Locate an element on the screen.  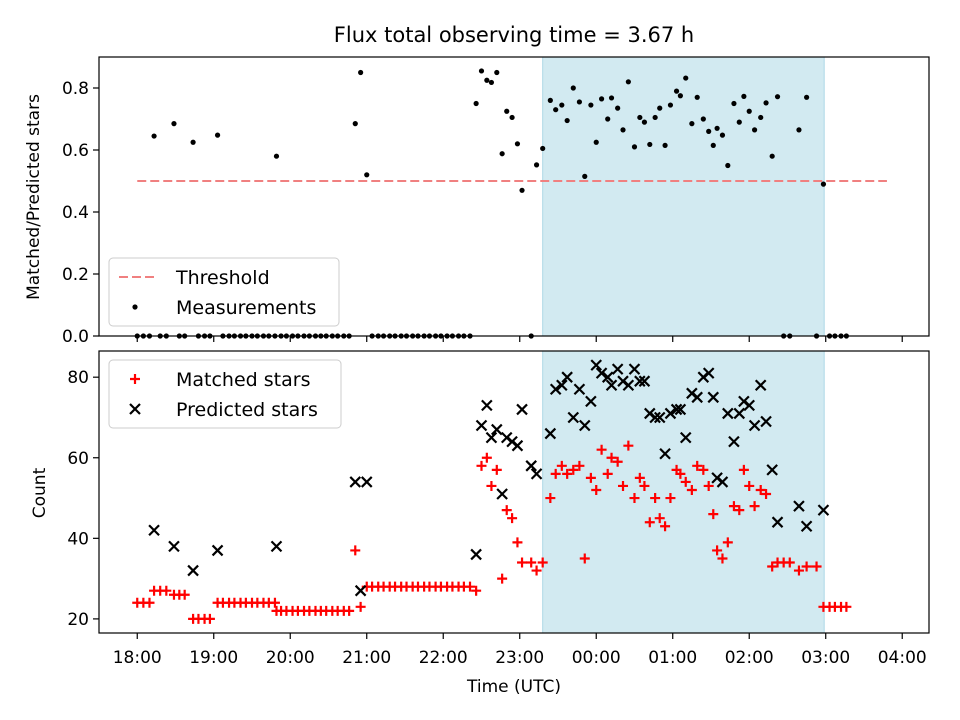
legend-label: Matched stars is located at coordinates (243, 380).